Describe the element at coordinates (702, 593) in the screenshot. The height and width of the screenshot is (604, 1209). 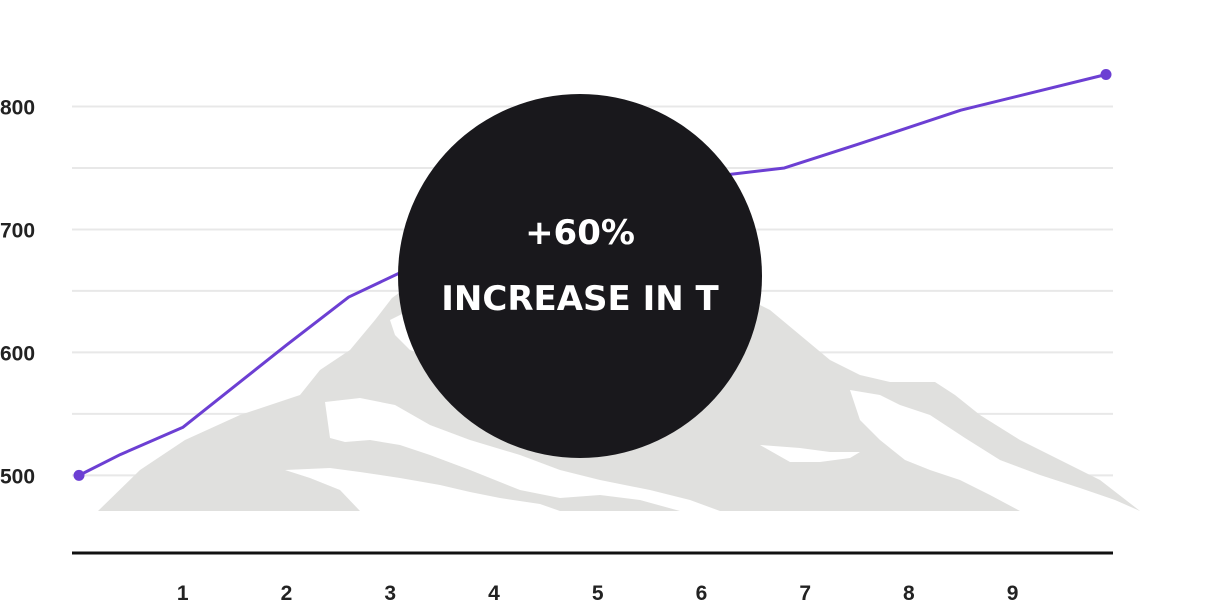
I see `x-tick-label: 6` at that location.